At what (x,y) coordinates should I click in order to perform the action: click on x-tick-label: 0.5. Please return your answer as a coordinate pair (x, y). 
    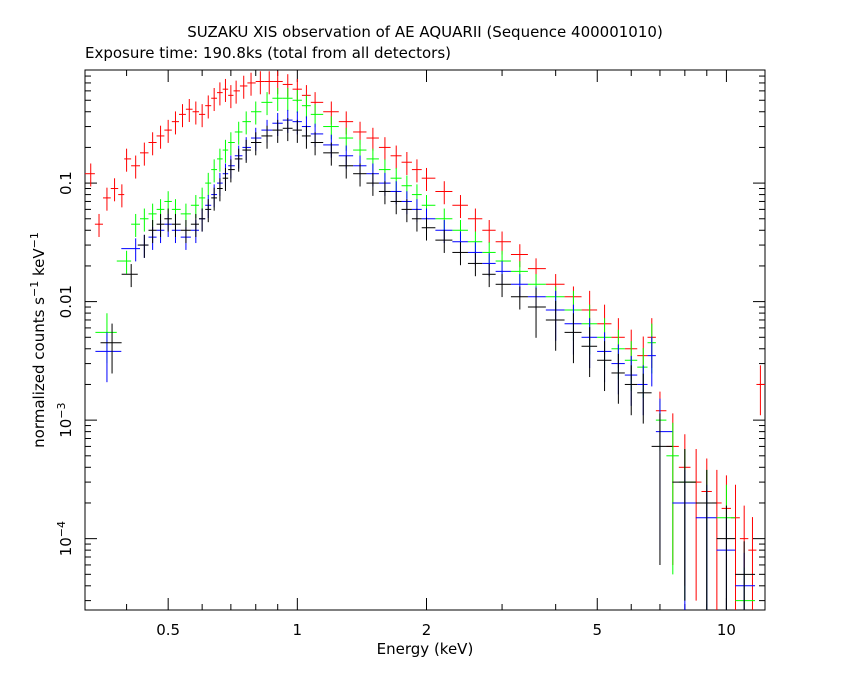
    Looking at the image, I should click on (168, 630).